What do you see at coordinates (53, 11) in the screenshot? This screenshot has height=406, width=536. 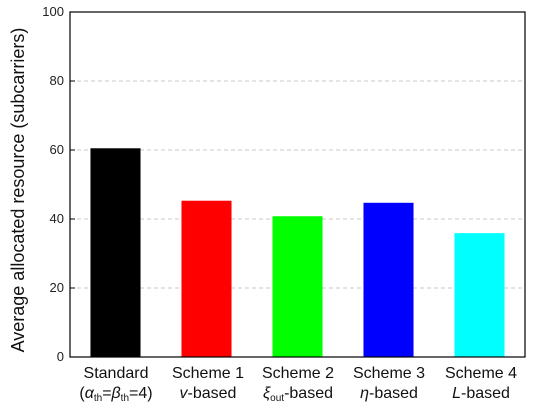 I see `y-tick-label-100: 100` at bounding box center [53, 11].